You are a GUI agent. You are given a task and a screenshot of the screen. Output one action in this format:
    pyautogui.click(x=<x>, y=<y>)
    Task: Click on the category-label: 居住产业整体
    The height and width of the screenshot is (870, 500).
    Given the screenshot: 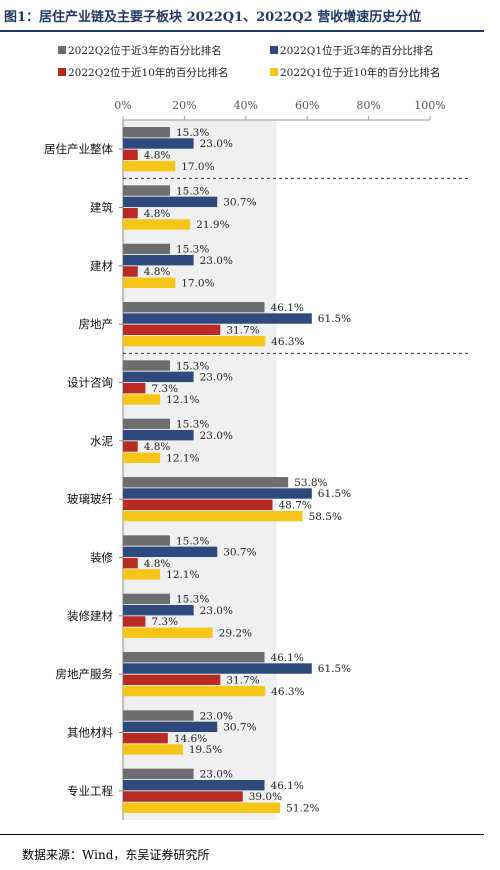 What is the action you would take?
    pyautogui.click(x=78, y=149)
    